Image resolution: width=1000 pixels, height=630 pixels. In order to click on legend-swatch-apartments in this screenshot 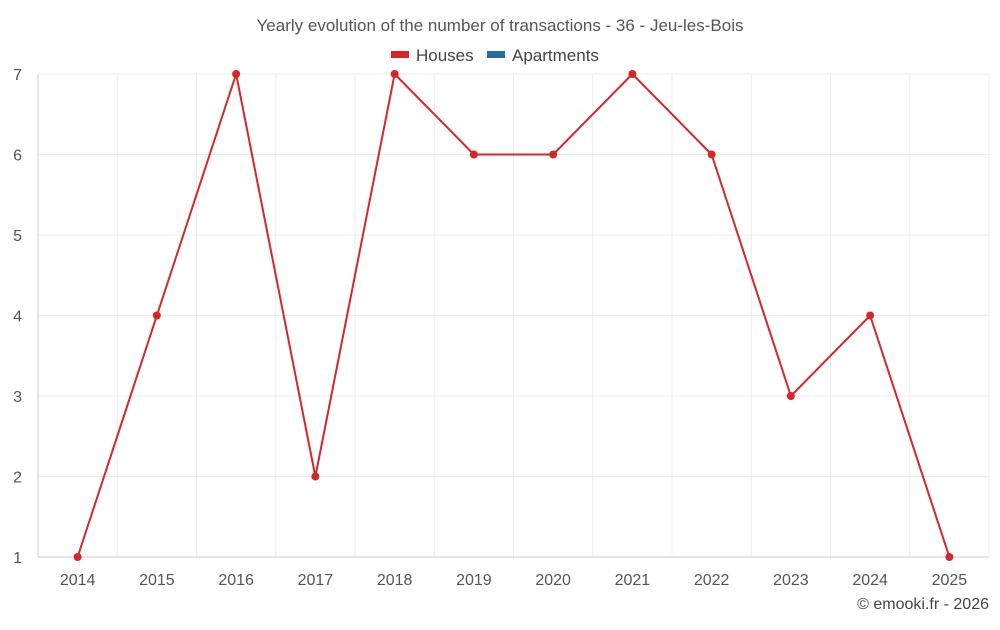, I will do `click(496, 54)`.